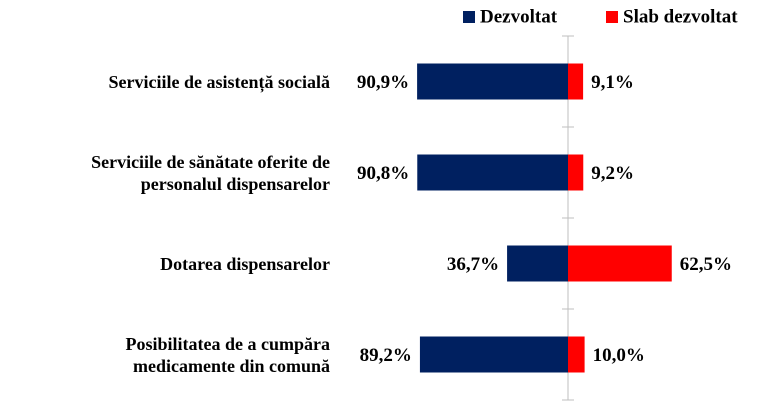 The height and width of the screenshot is (403, 780). What do you see at coordinates (519, 16) in the screenshot?
I see `legend-label: Dezvoltat` at bounding box center [519, 16].